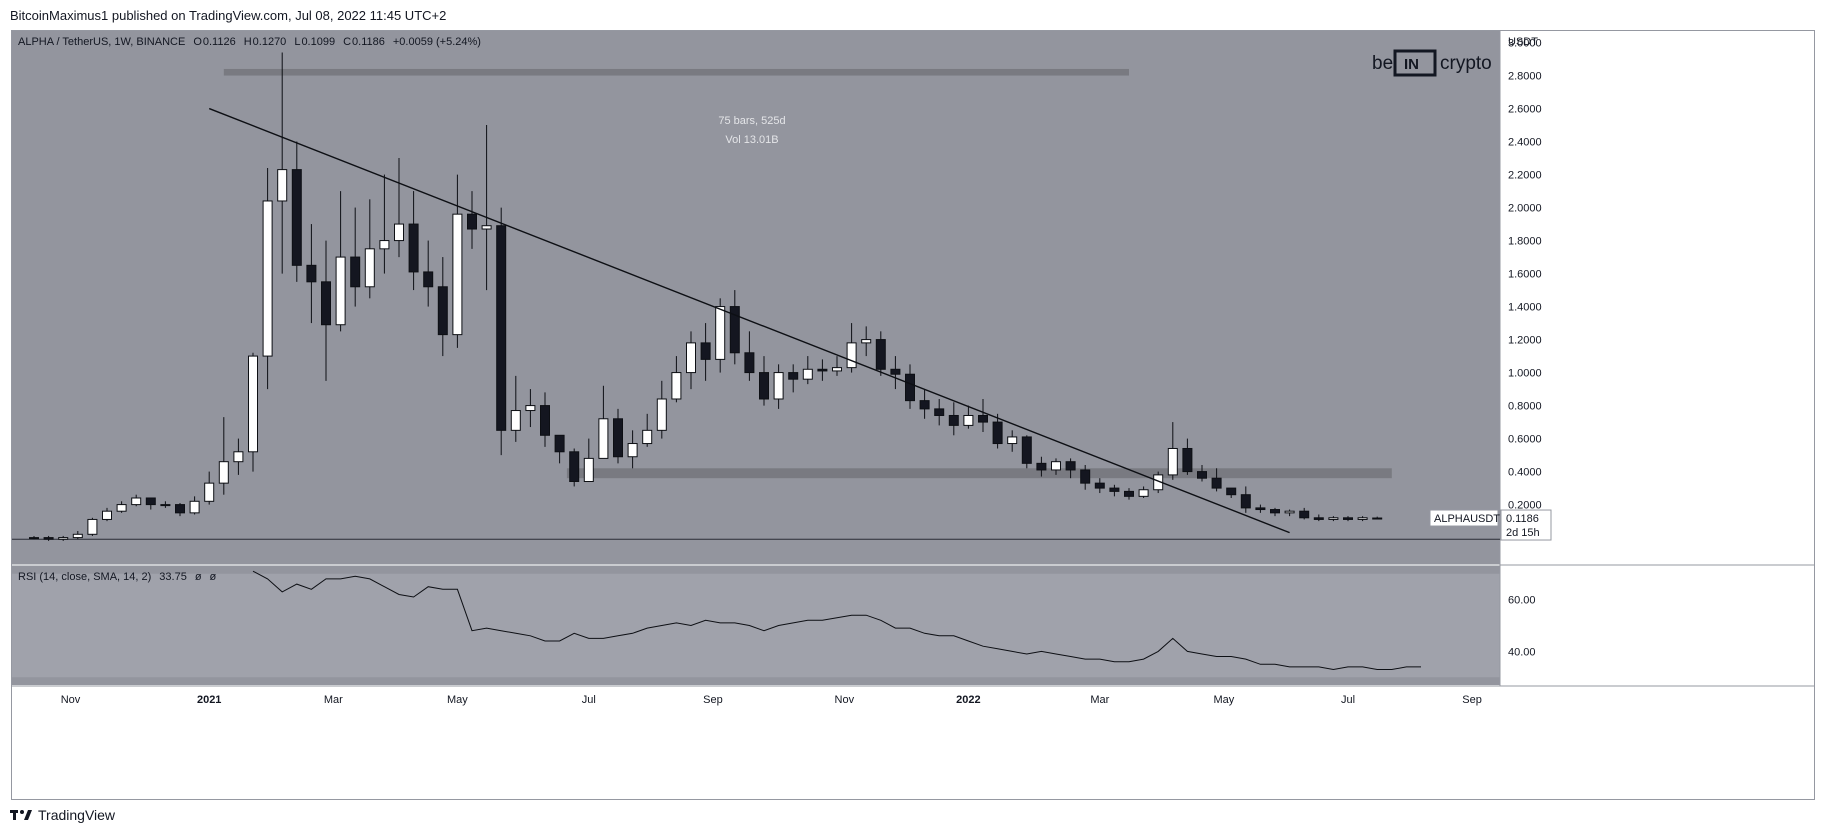  I want to click on rsi-line, so click(836, 620).